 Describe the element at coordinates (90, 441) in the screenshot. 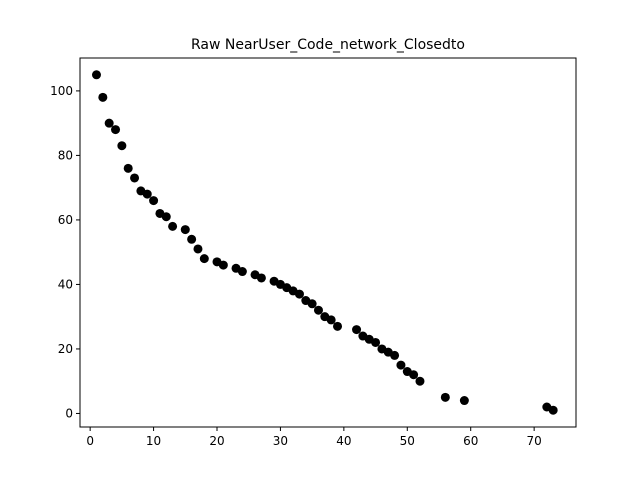

I see `x-tick-label: 0` at that location.